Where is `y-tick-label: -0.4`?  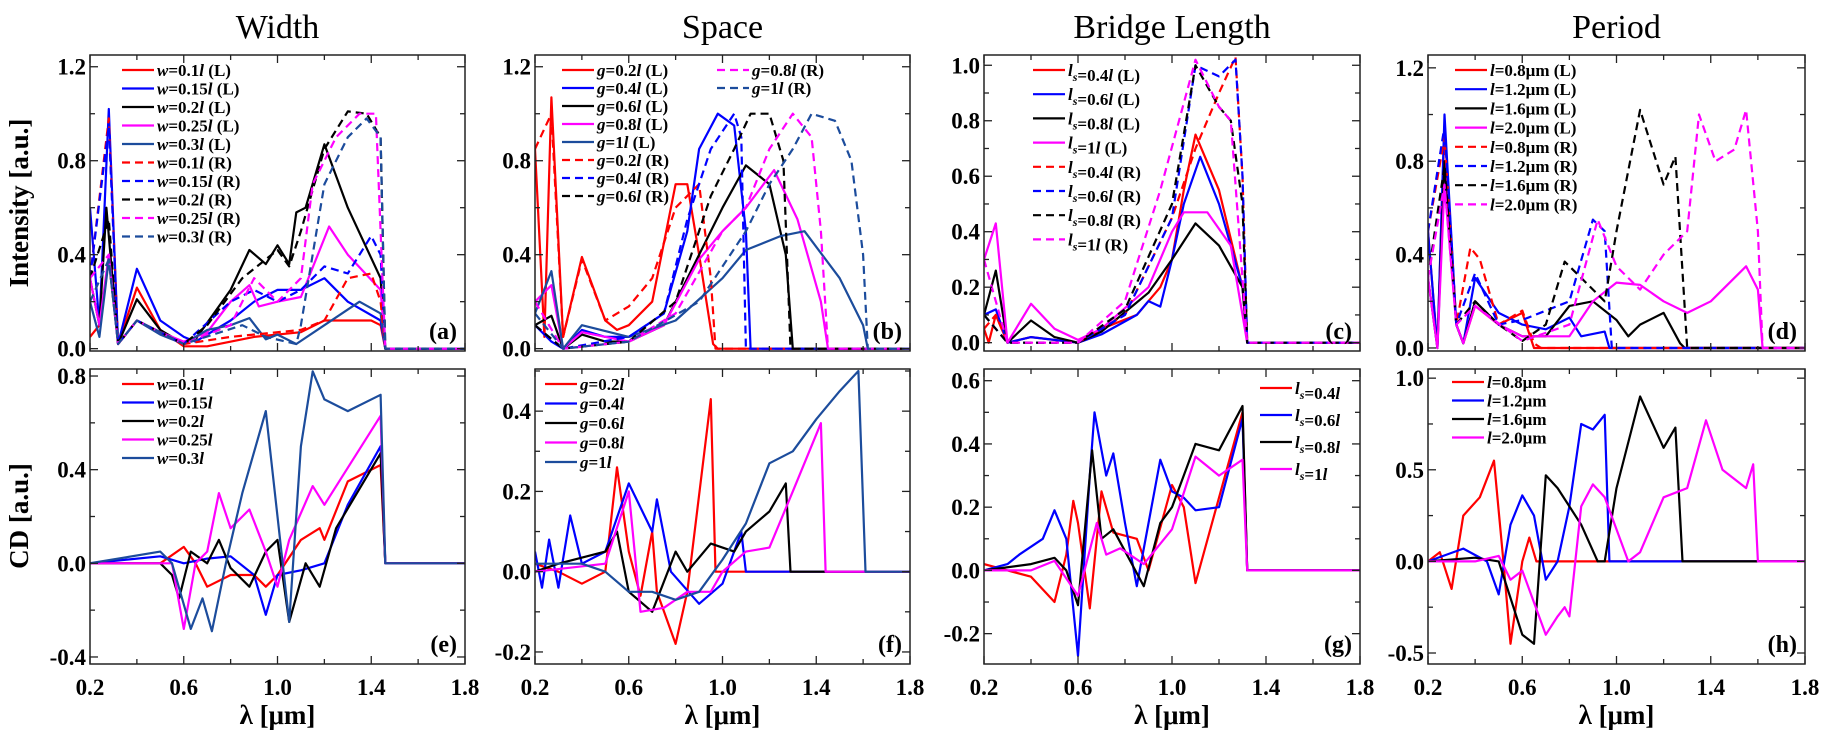 y-tick-label: -0.4 is located at coordinates (68, 657).